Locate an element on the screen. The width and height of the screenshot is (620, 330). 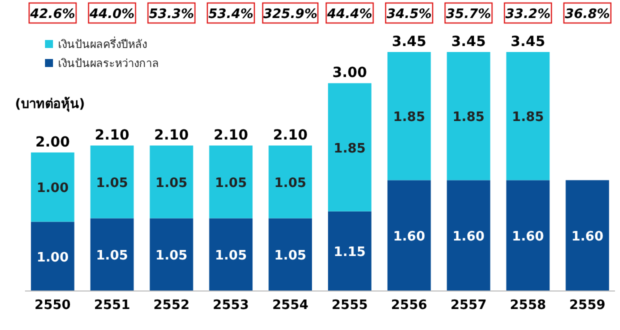
total-label: 2.00 is located at coordinates (52, 142).